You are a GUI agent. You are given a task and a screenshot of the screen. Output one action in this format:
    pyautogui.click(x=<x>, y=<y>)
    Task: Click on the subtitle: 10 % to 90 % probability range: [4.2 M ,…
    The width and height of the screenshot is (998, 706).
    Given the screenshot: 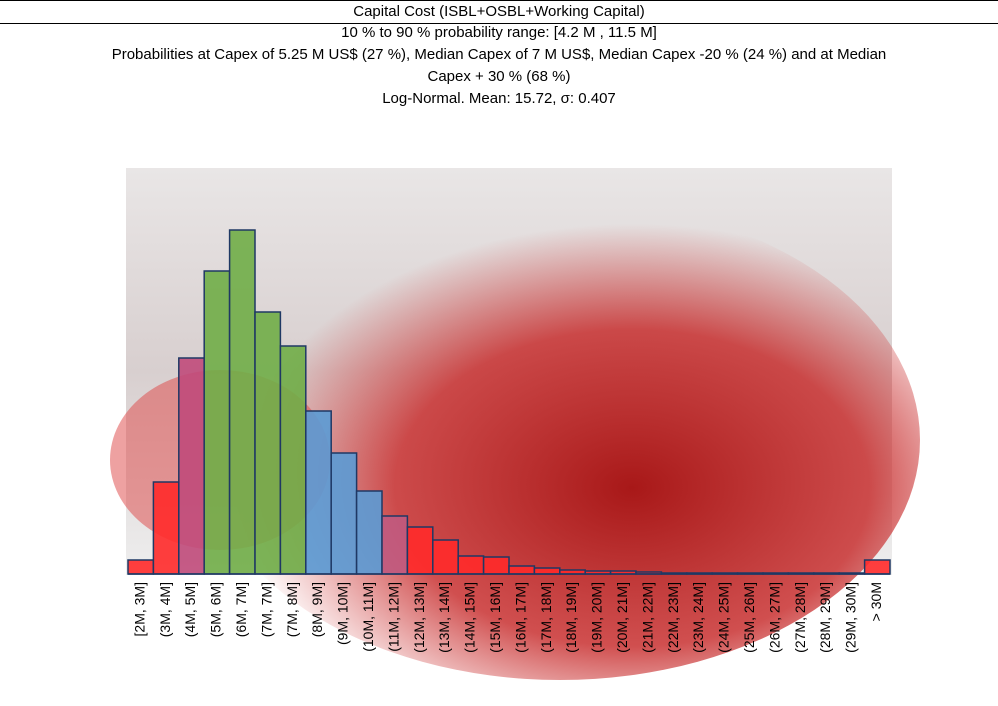 What is the action you would take?
    pyautogui.click(x=499, y=32)
    